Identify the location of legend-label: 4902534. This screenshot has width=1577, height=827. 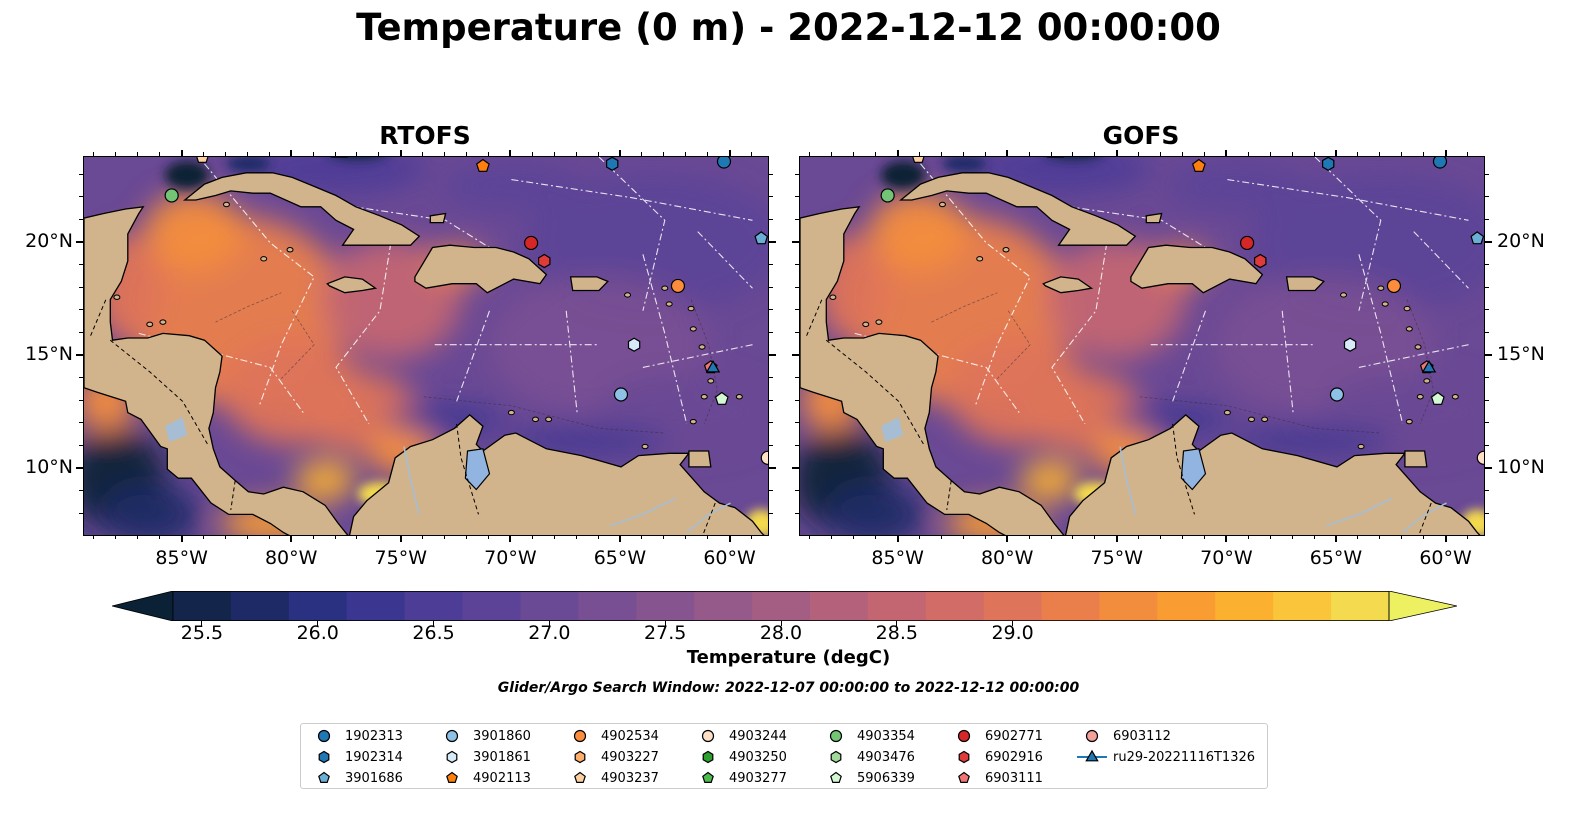
(630, 736).